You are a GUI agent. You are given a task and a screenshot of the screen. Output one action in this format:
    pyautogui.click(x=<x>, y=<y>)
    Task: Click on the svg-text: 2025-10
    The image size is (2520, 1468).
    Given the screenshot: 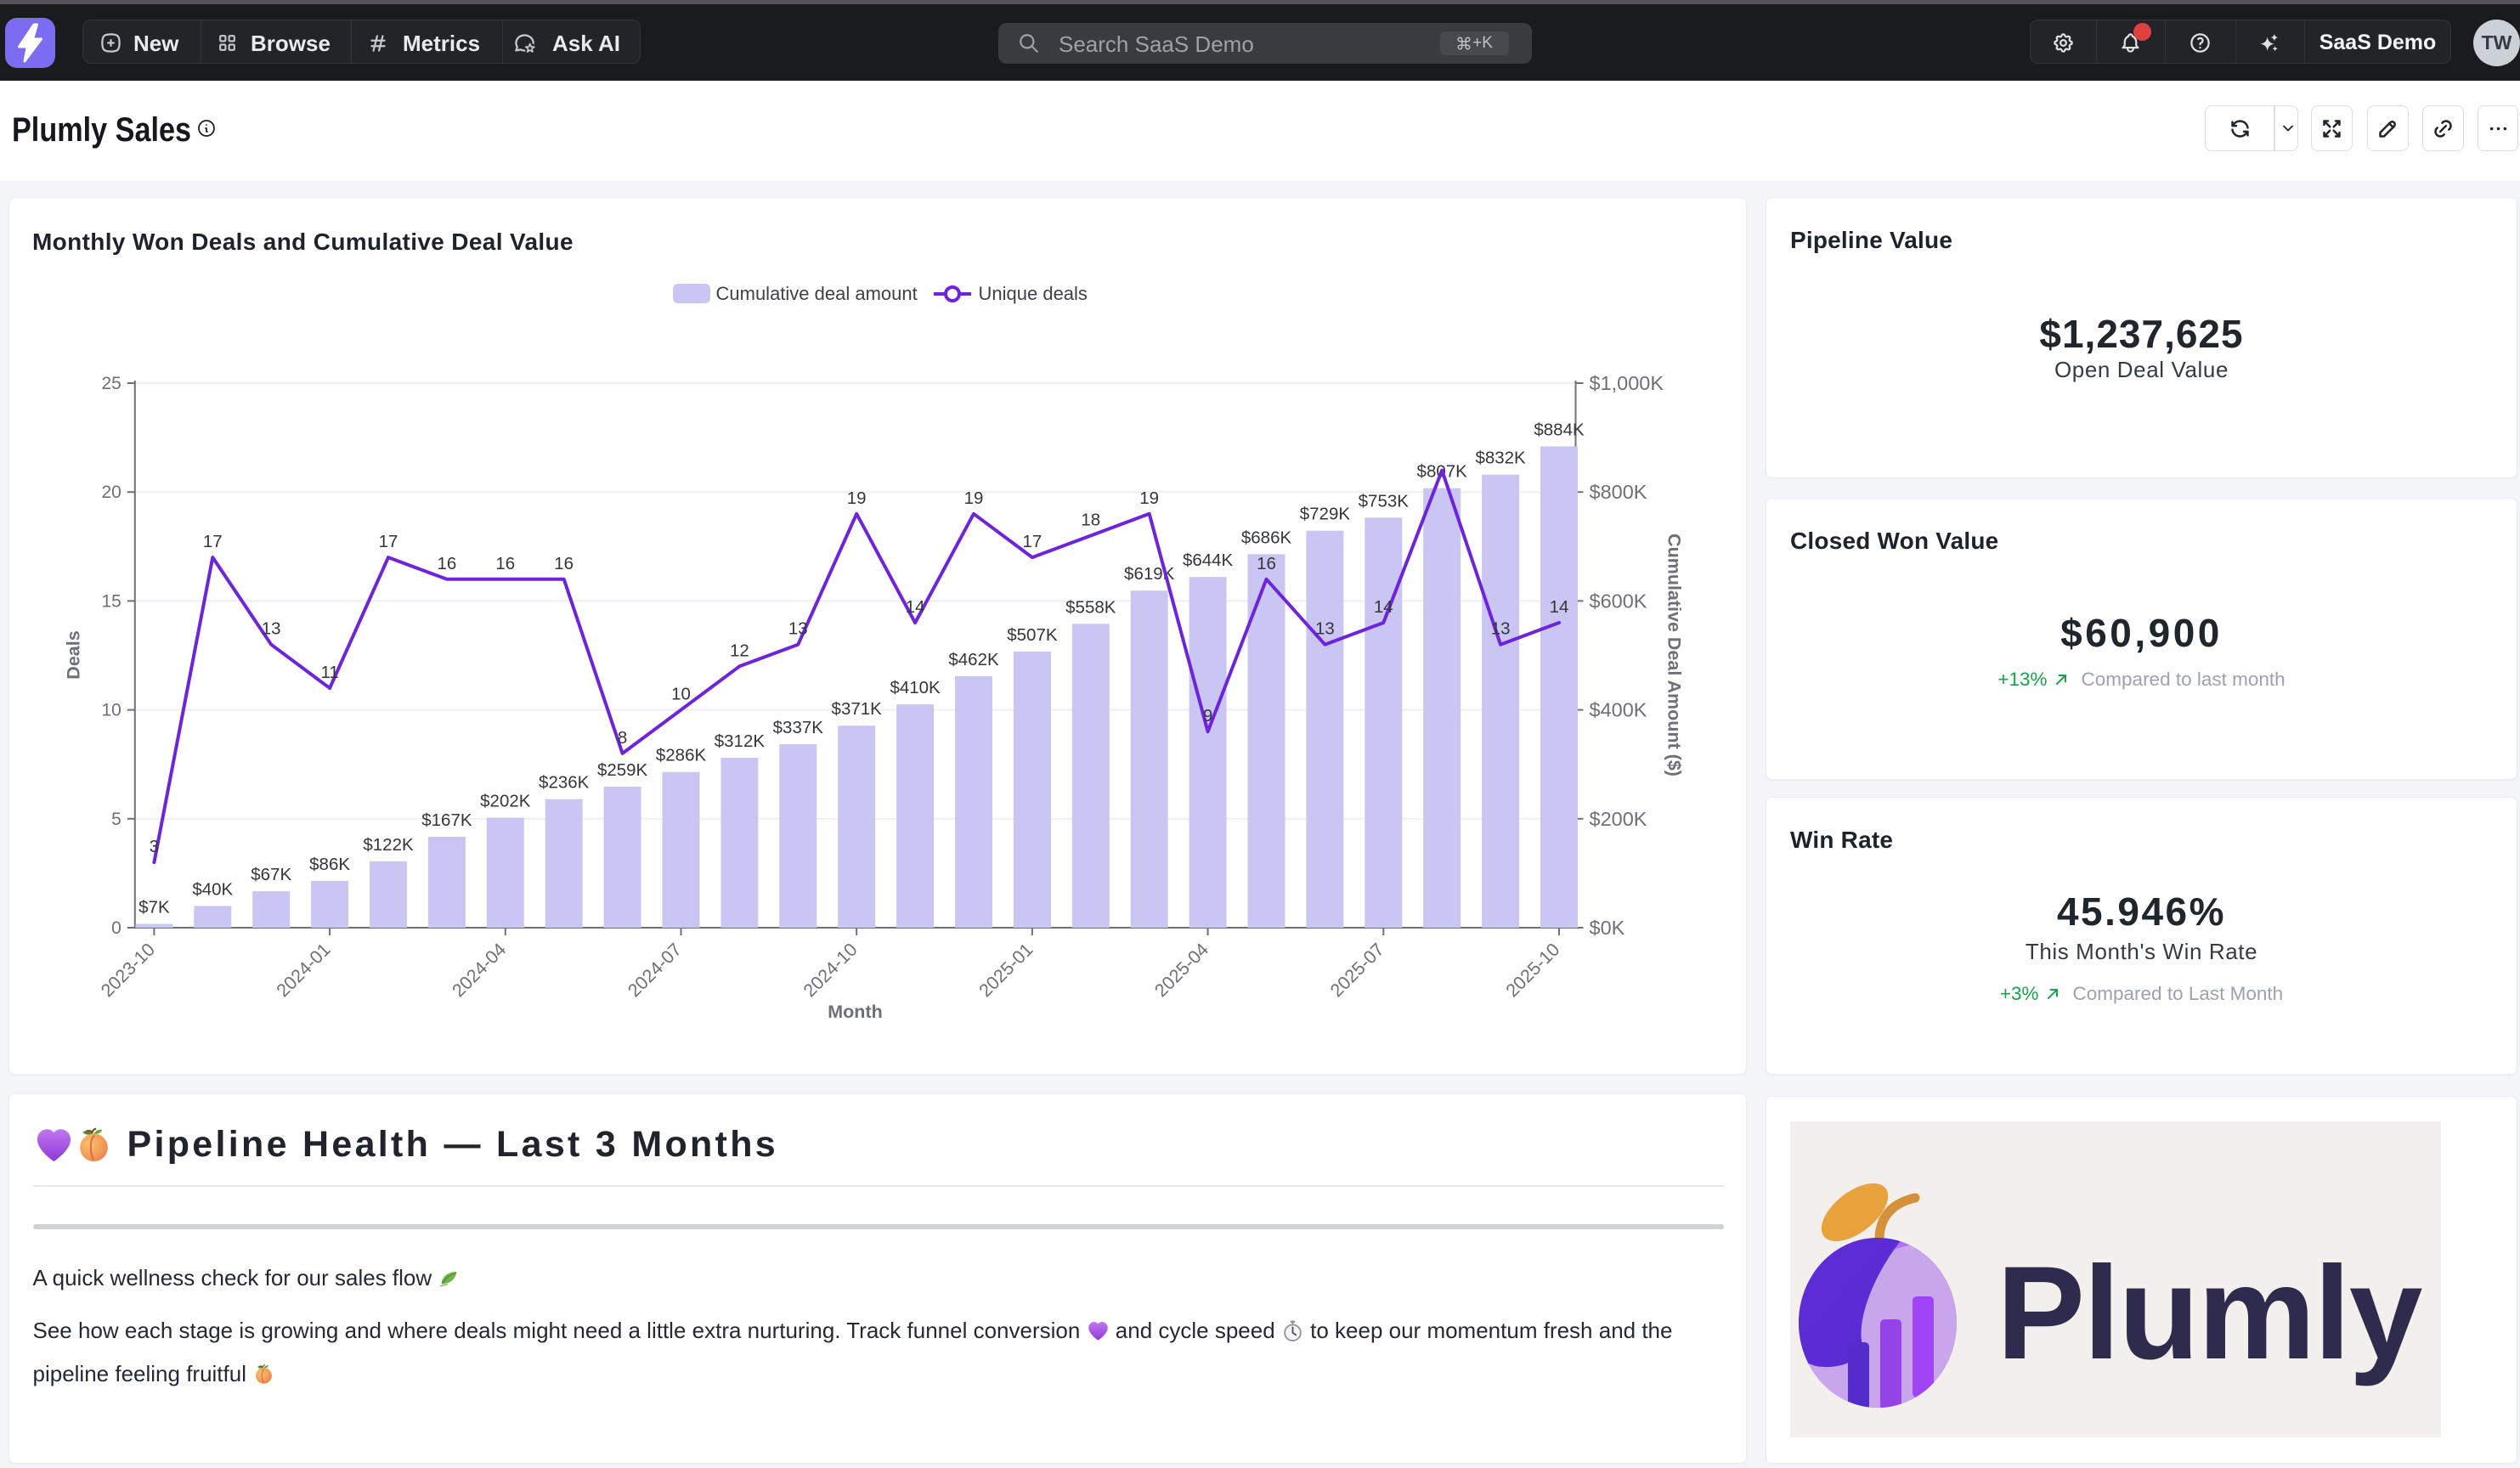 What is the action you would take?
    pyautogui.click(x=1532, y=971)
    